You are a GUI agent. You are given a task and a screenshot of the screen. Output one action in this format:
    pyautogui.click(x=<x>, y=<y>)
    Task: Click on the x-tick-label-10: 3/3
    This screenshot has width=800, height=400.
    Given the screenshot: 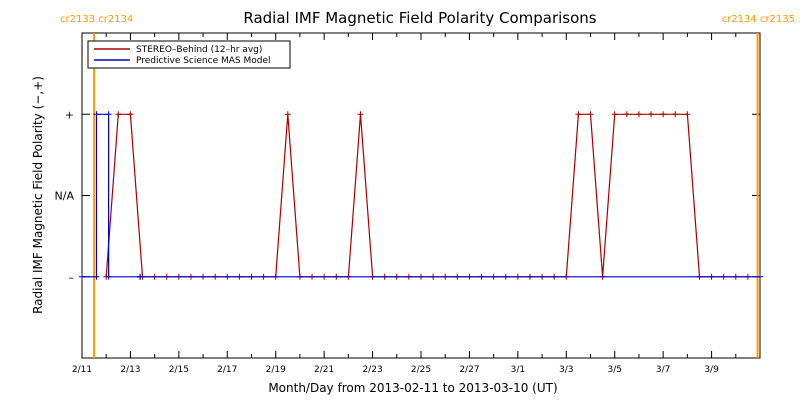 What is the action you would take?
    pyautogui.click(x=566, y=370)
    